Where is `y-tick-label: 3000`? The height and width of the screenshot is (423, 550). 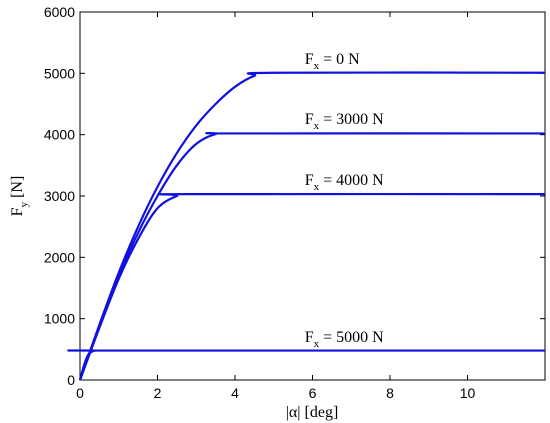 y-tick-label: 3000 is located at coordinates (59, 196).